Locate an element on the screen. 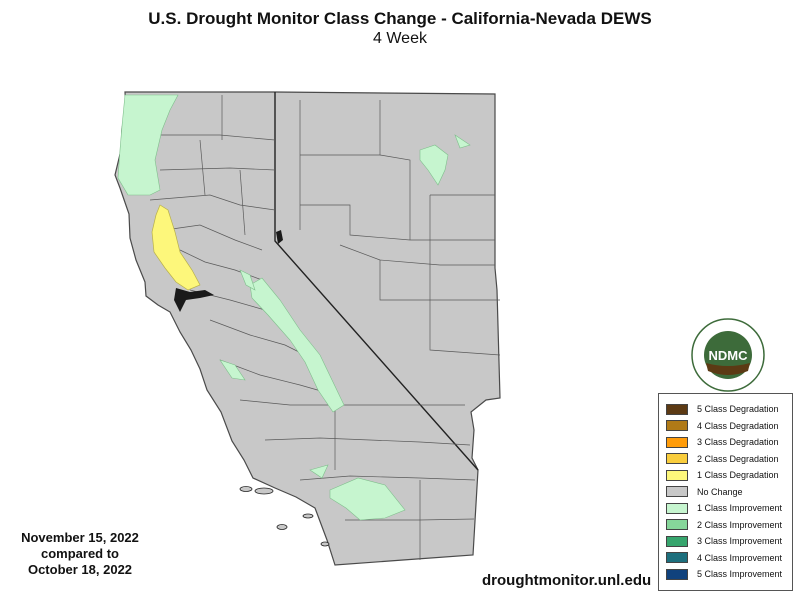  legend-label: 1 Class Improvement is located at coordinates (740, 508).